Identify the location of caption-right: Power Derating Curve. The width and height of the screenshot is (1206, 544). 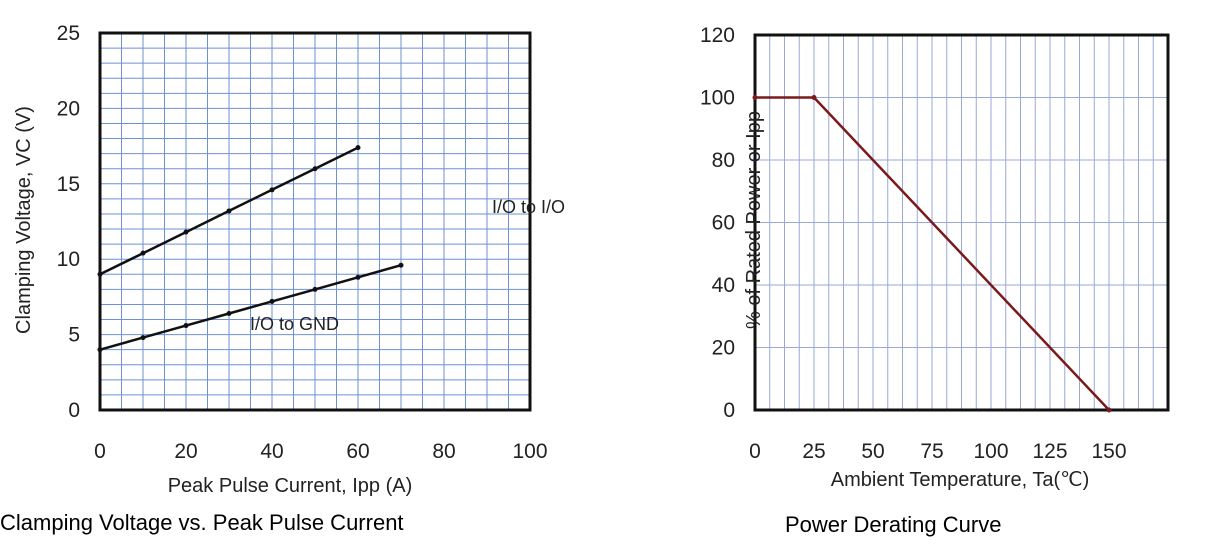
(893, 524).